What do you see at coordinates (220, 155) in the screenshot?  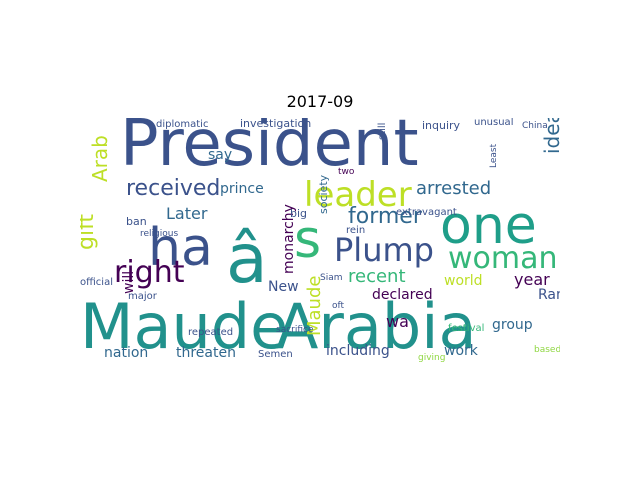 I see `cloud-word: say` at bounding box center [220, 155].